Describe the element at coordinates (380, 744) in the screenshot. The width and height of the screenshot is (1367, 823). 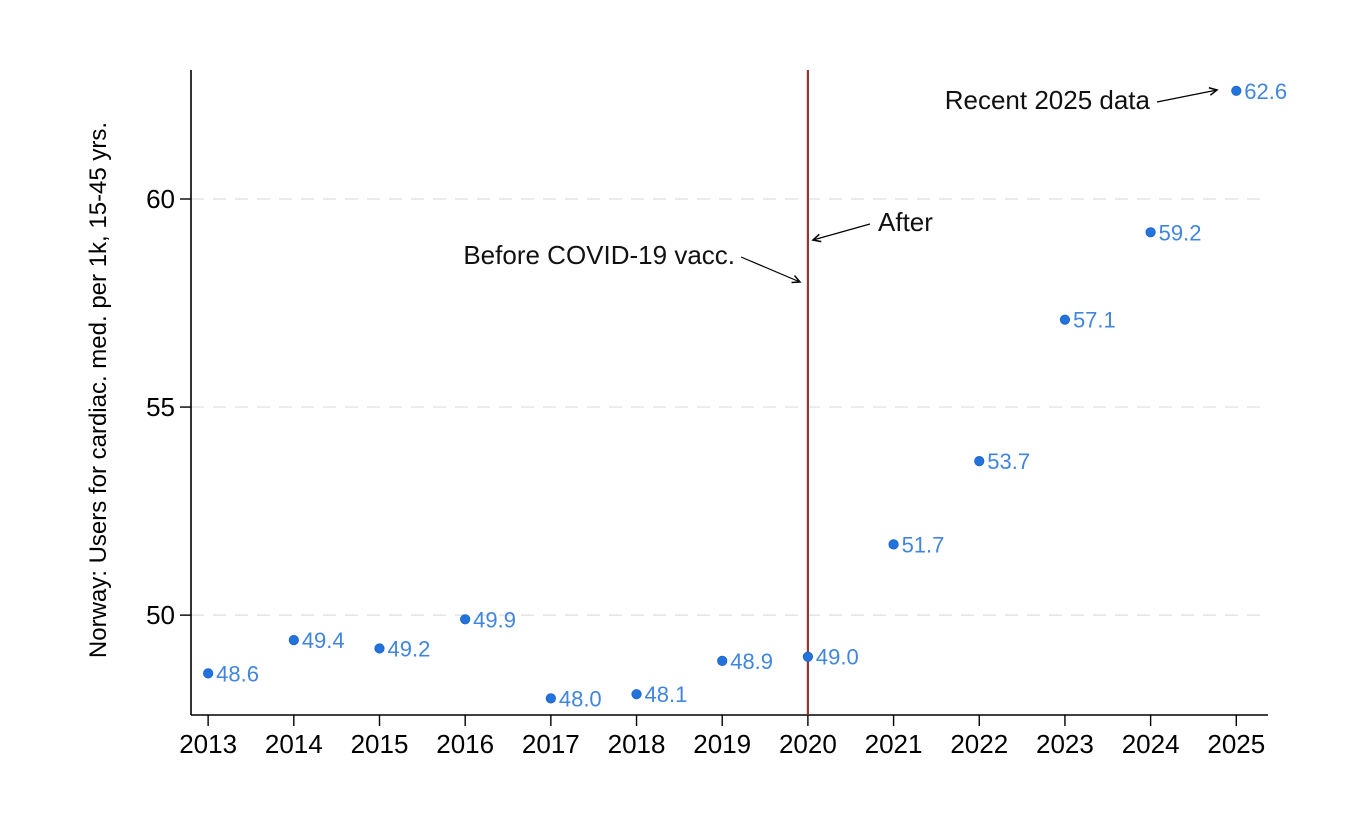
I see `x-tick-label: 2015` at that location.